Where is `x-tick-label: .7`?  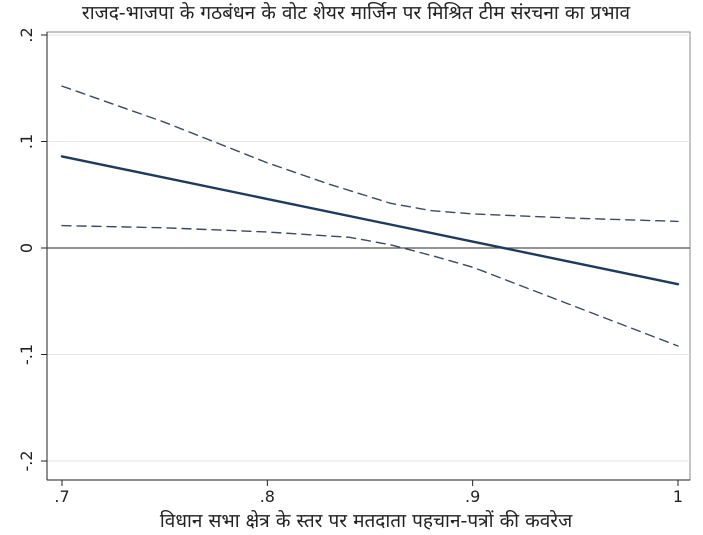
x-tick-label: .7 is located at coordinates (61, 496).